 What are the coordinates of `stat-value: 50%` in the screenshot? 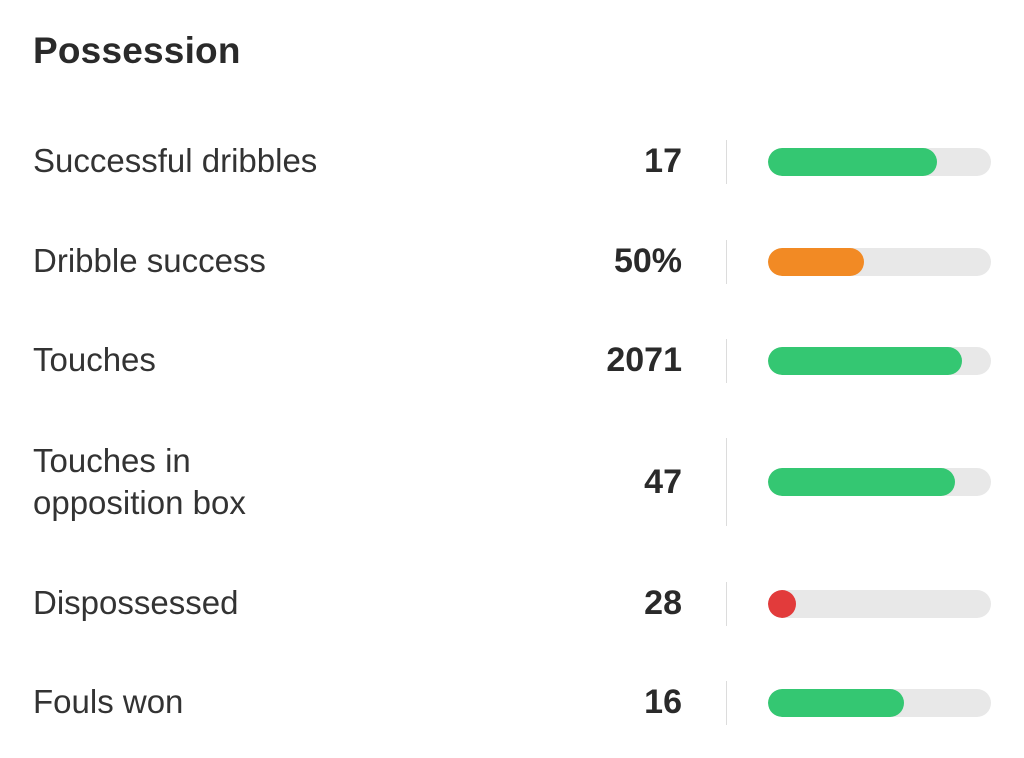 It's located at (647, 261).